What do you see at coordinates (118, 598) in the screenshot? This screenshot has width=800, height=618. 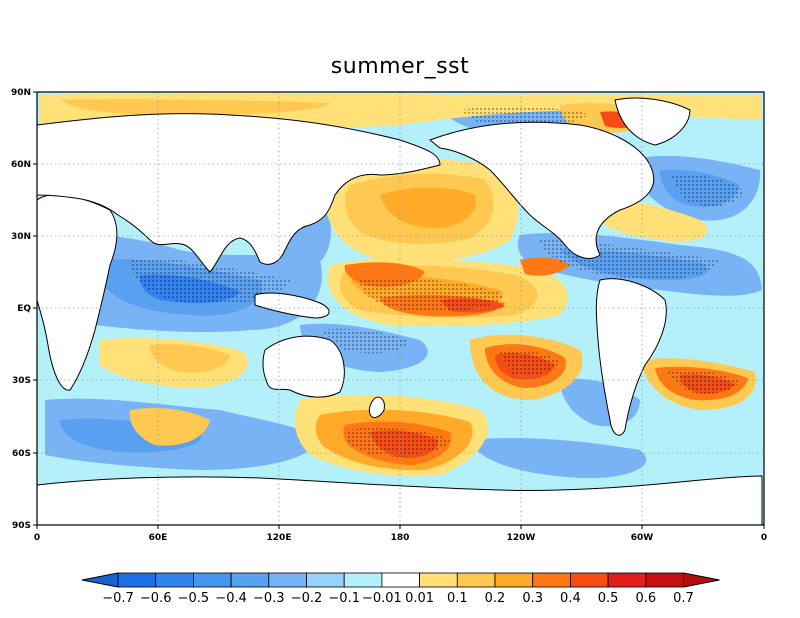 I see `colorbar-label: −0.7` at bounding box center [118, 598].